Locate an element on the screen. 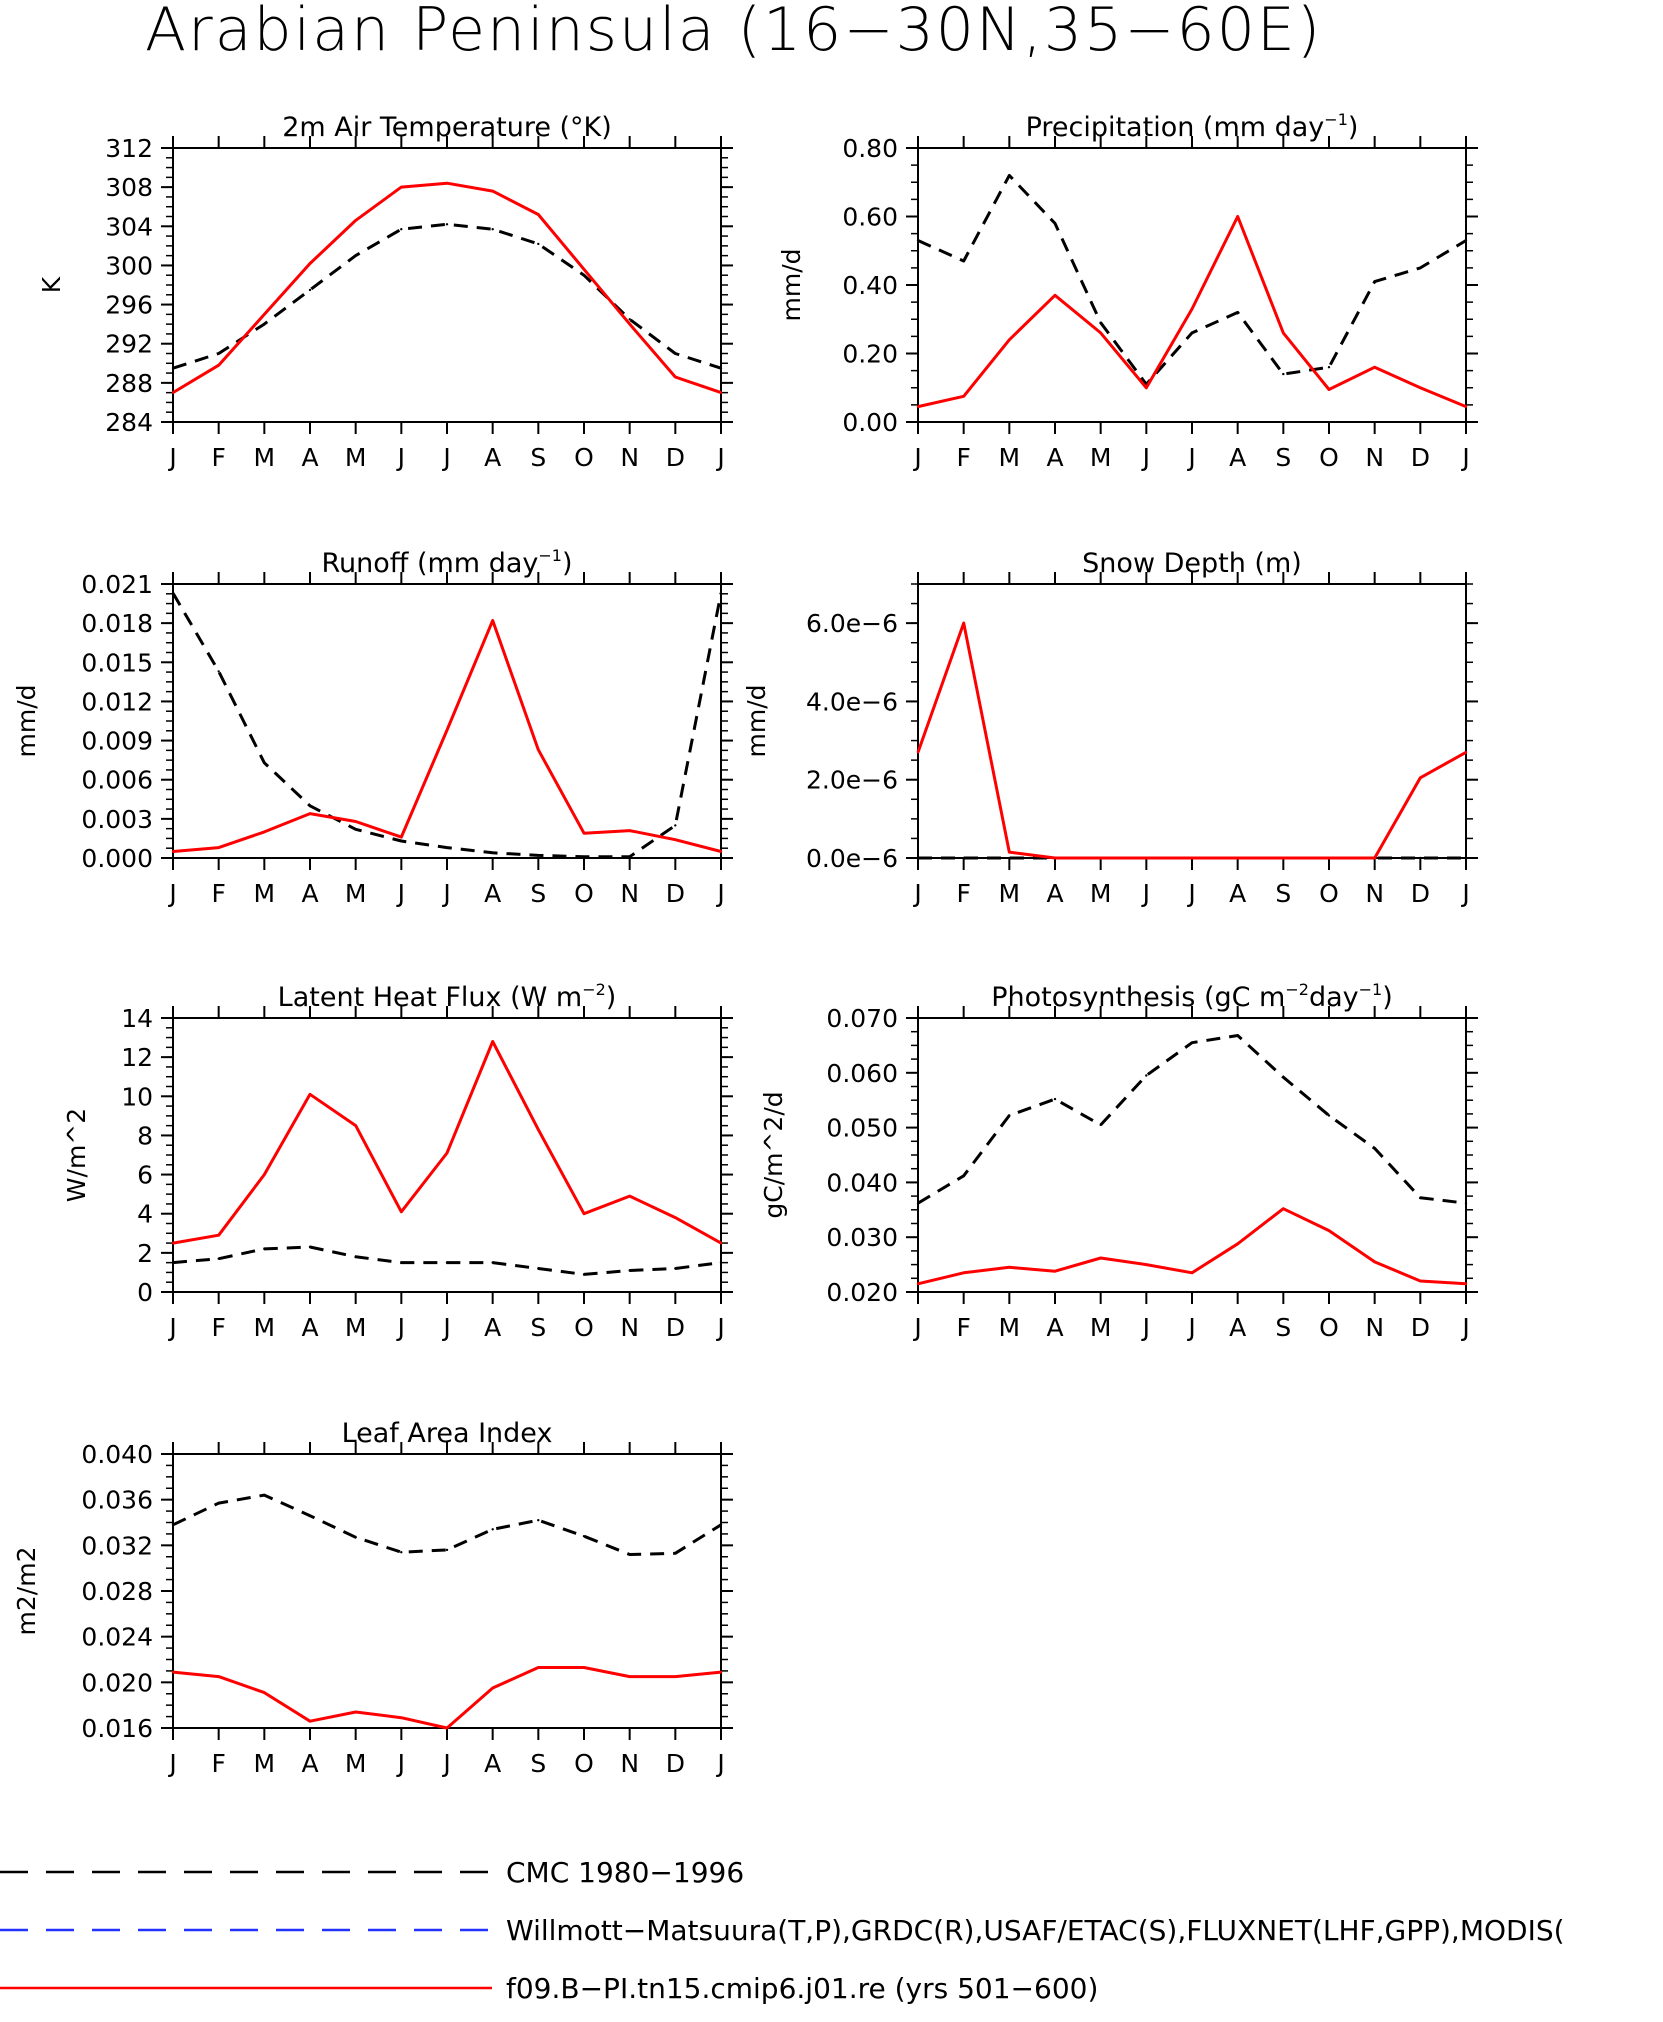 Image resolution: width=1663 pixels, height=2022 pixels. title-superscript: −1 is located at coordinates (1336, 119).